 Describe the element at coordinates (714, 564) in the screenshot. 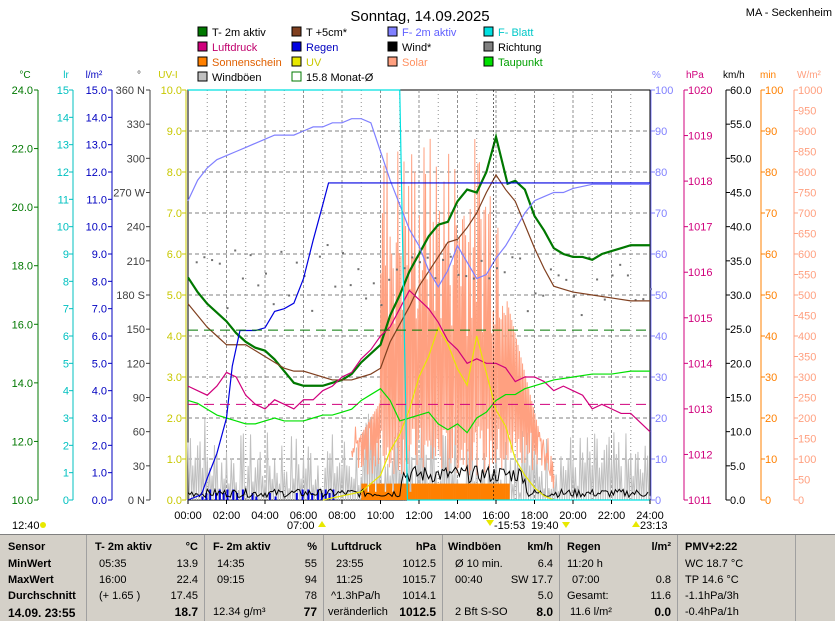

I see `pmv-windchill: WC 18.7 °C` at that location.